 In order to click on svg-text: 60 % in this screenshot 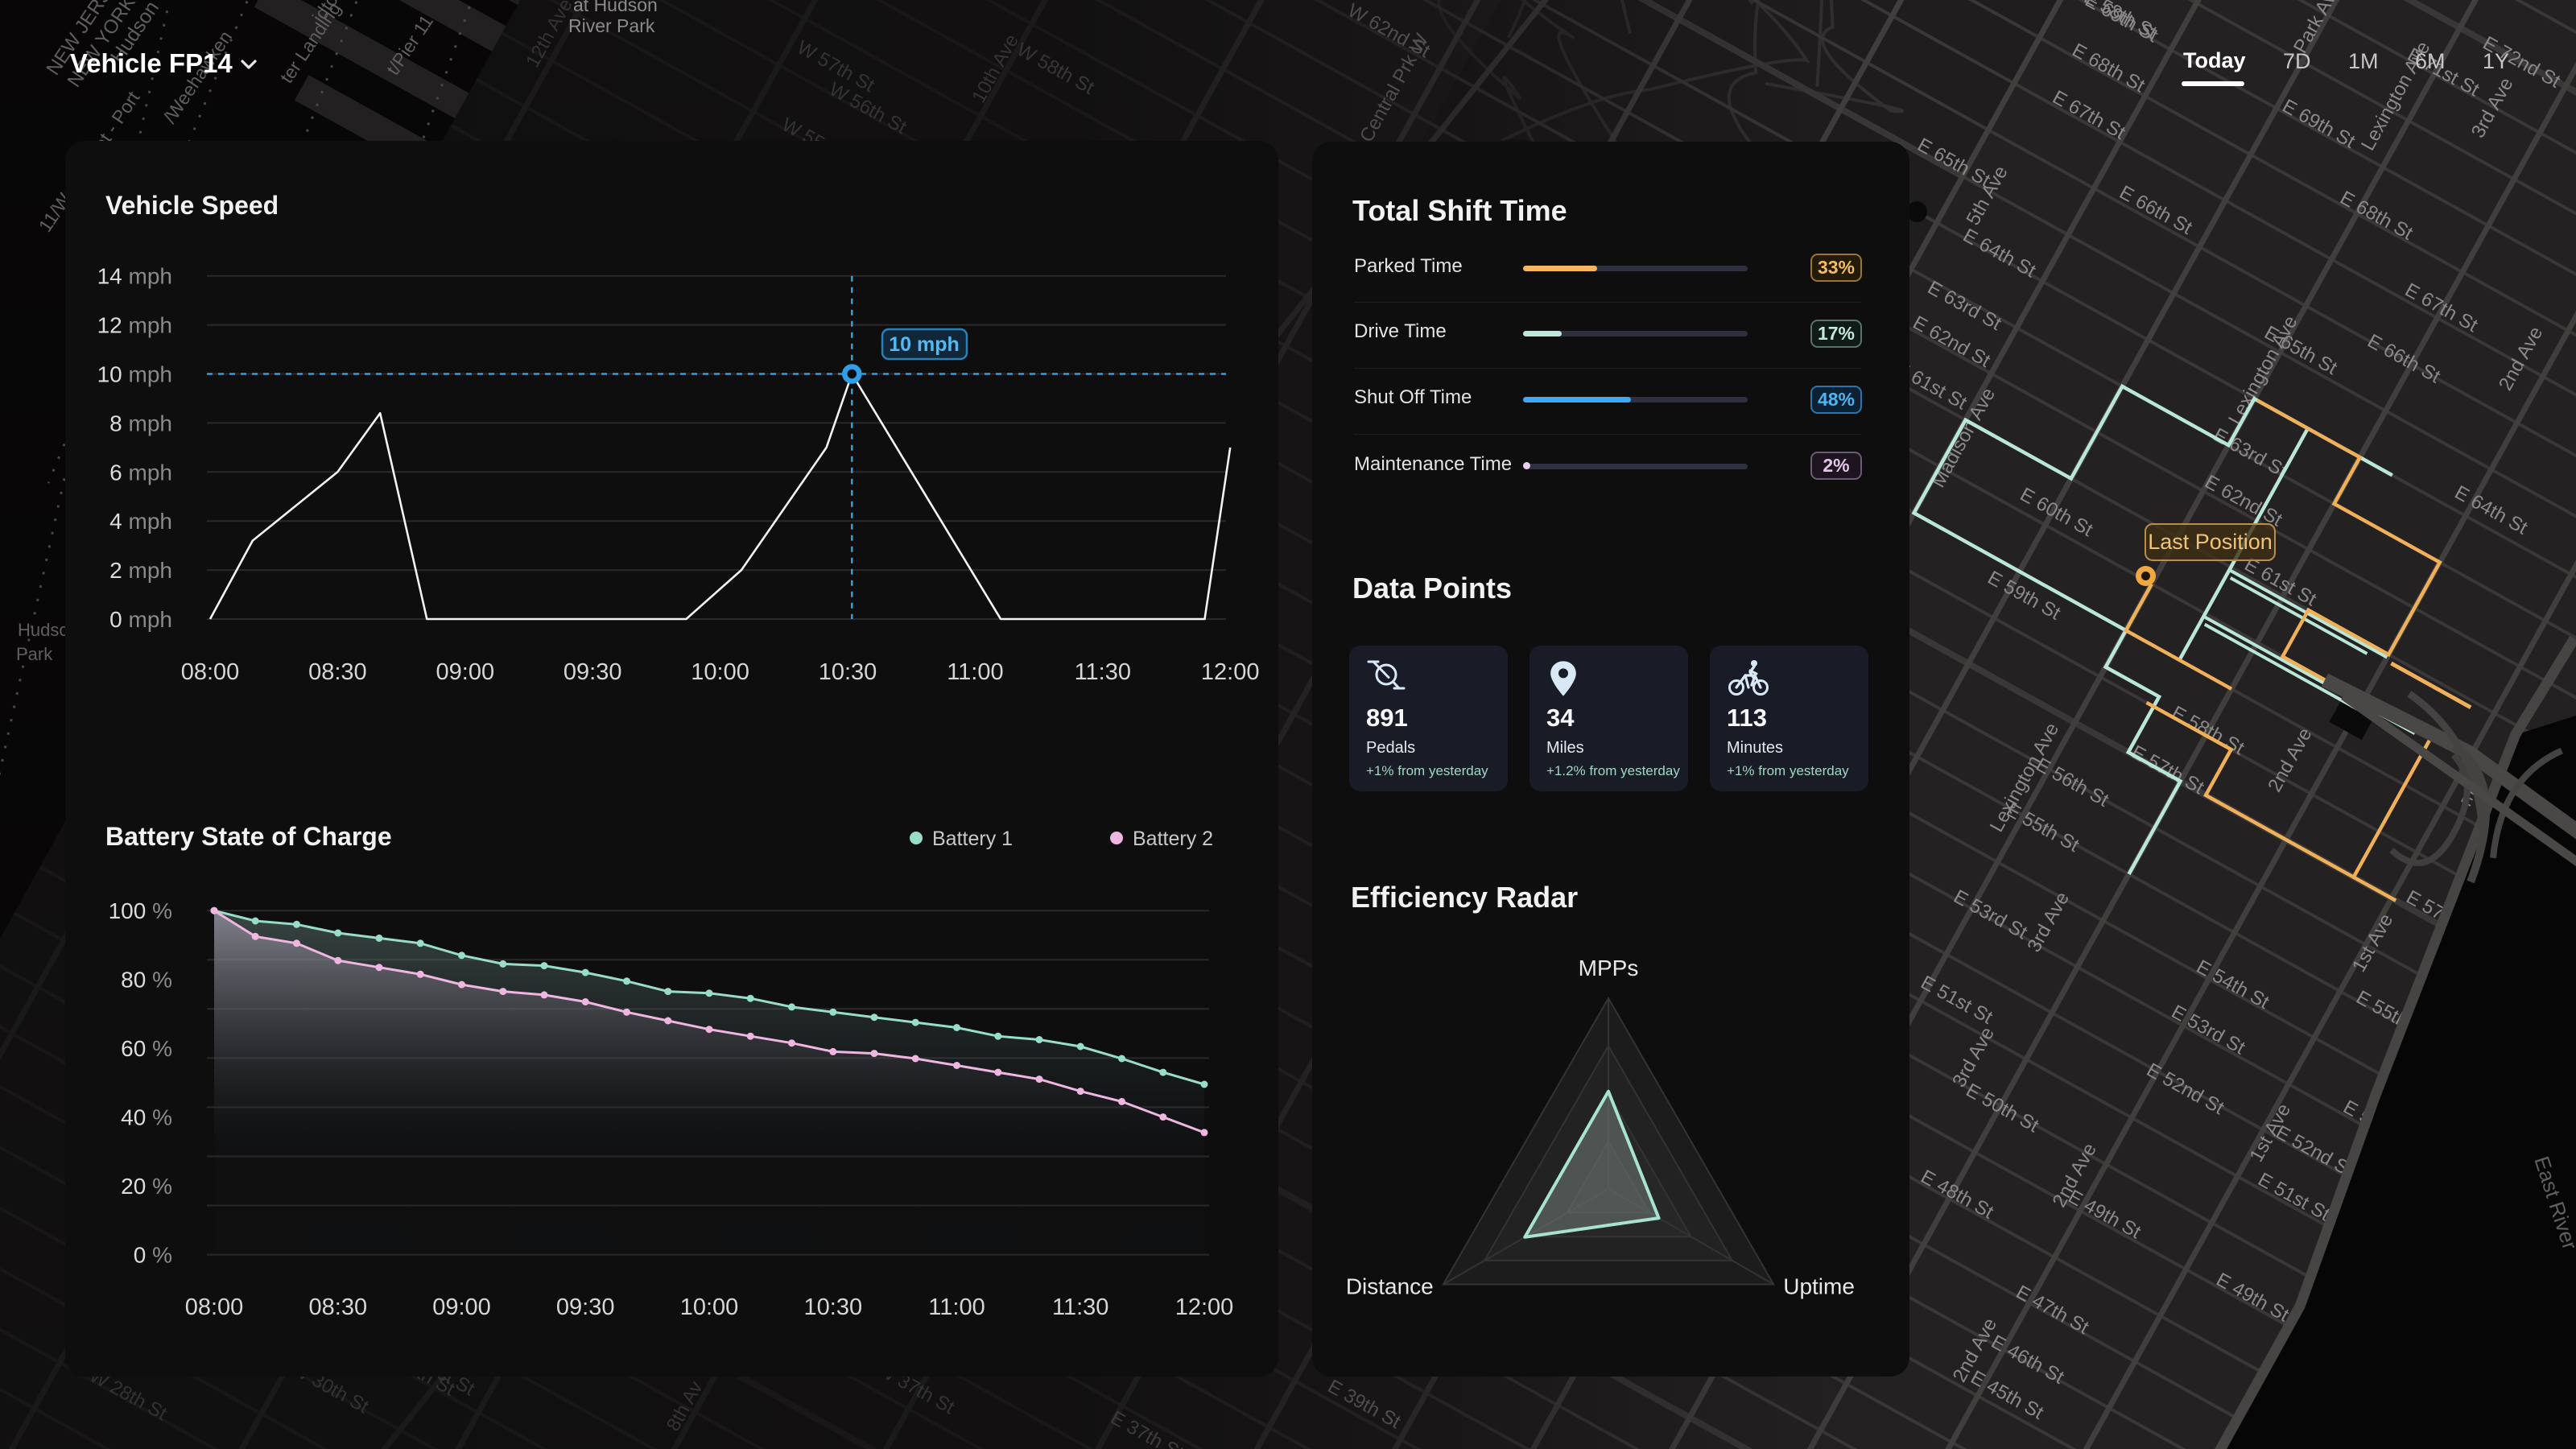, I will do `click(146, 1048)`.